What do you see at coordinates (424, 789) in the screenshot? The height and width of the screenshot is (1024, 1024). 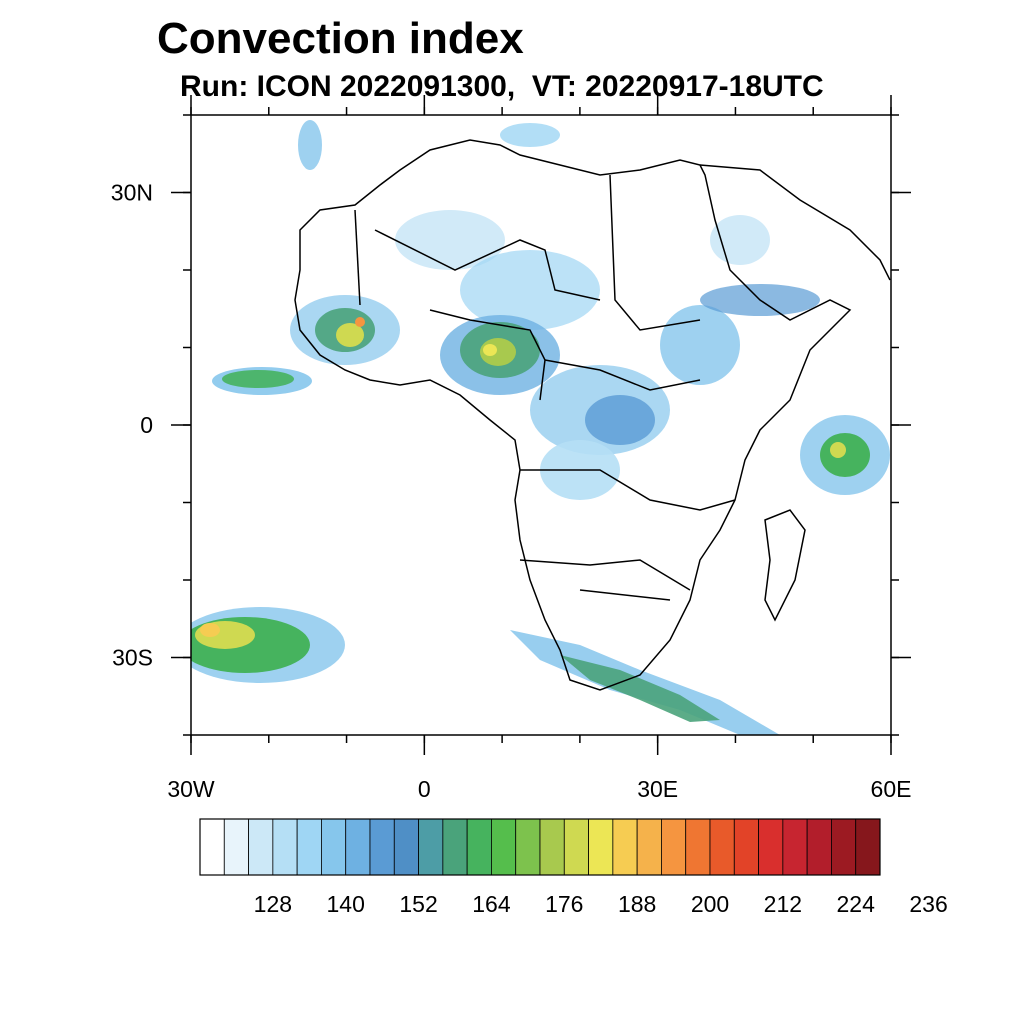 I see `lon-tick-label: 0` at bounding box center [424, 789].